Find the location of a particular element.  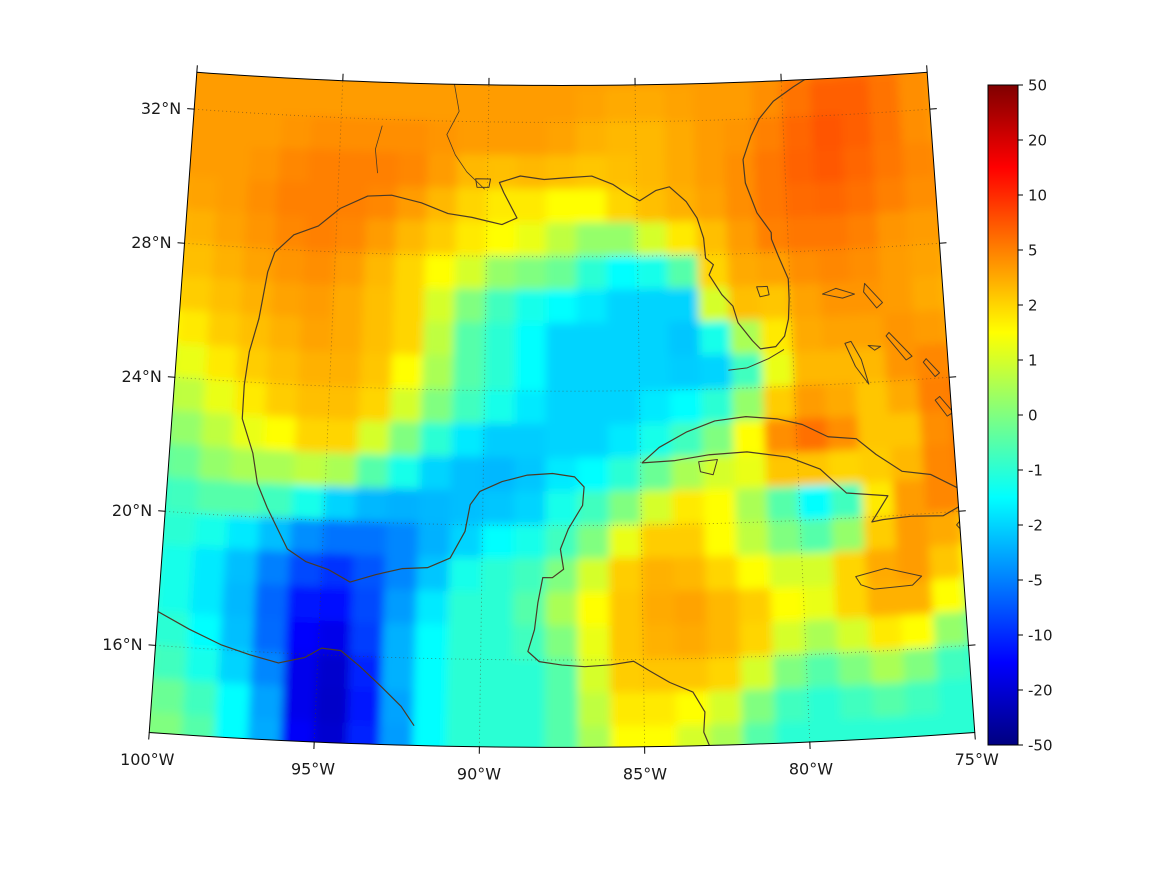

florida-keys-coastline is located at coordinates (756, 360).